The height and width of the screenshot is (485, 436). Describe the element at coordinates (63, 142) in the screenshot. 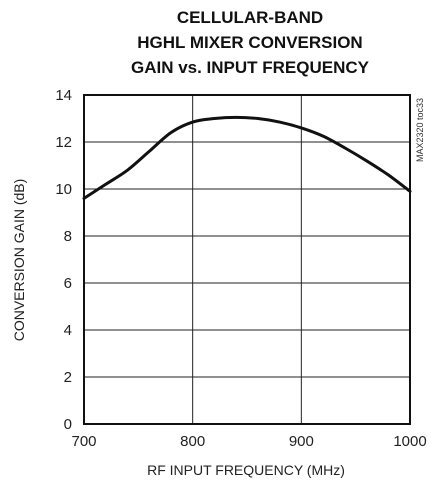

I see `y-tick-label: 12` at that location.